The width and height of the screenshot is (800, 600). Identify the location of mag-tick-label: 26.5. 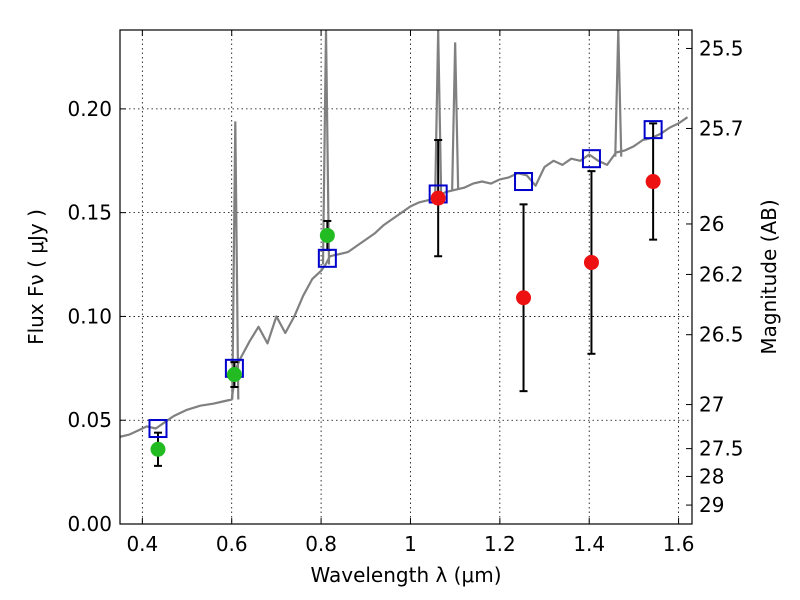
(721, 335).